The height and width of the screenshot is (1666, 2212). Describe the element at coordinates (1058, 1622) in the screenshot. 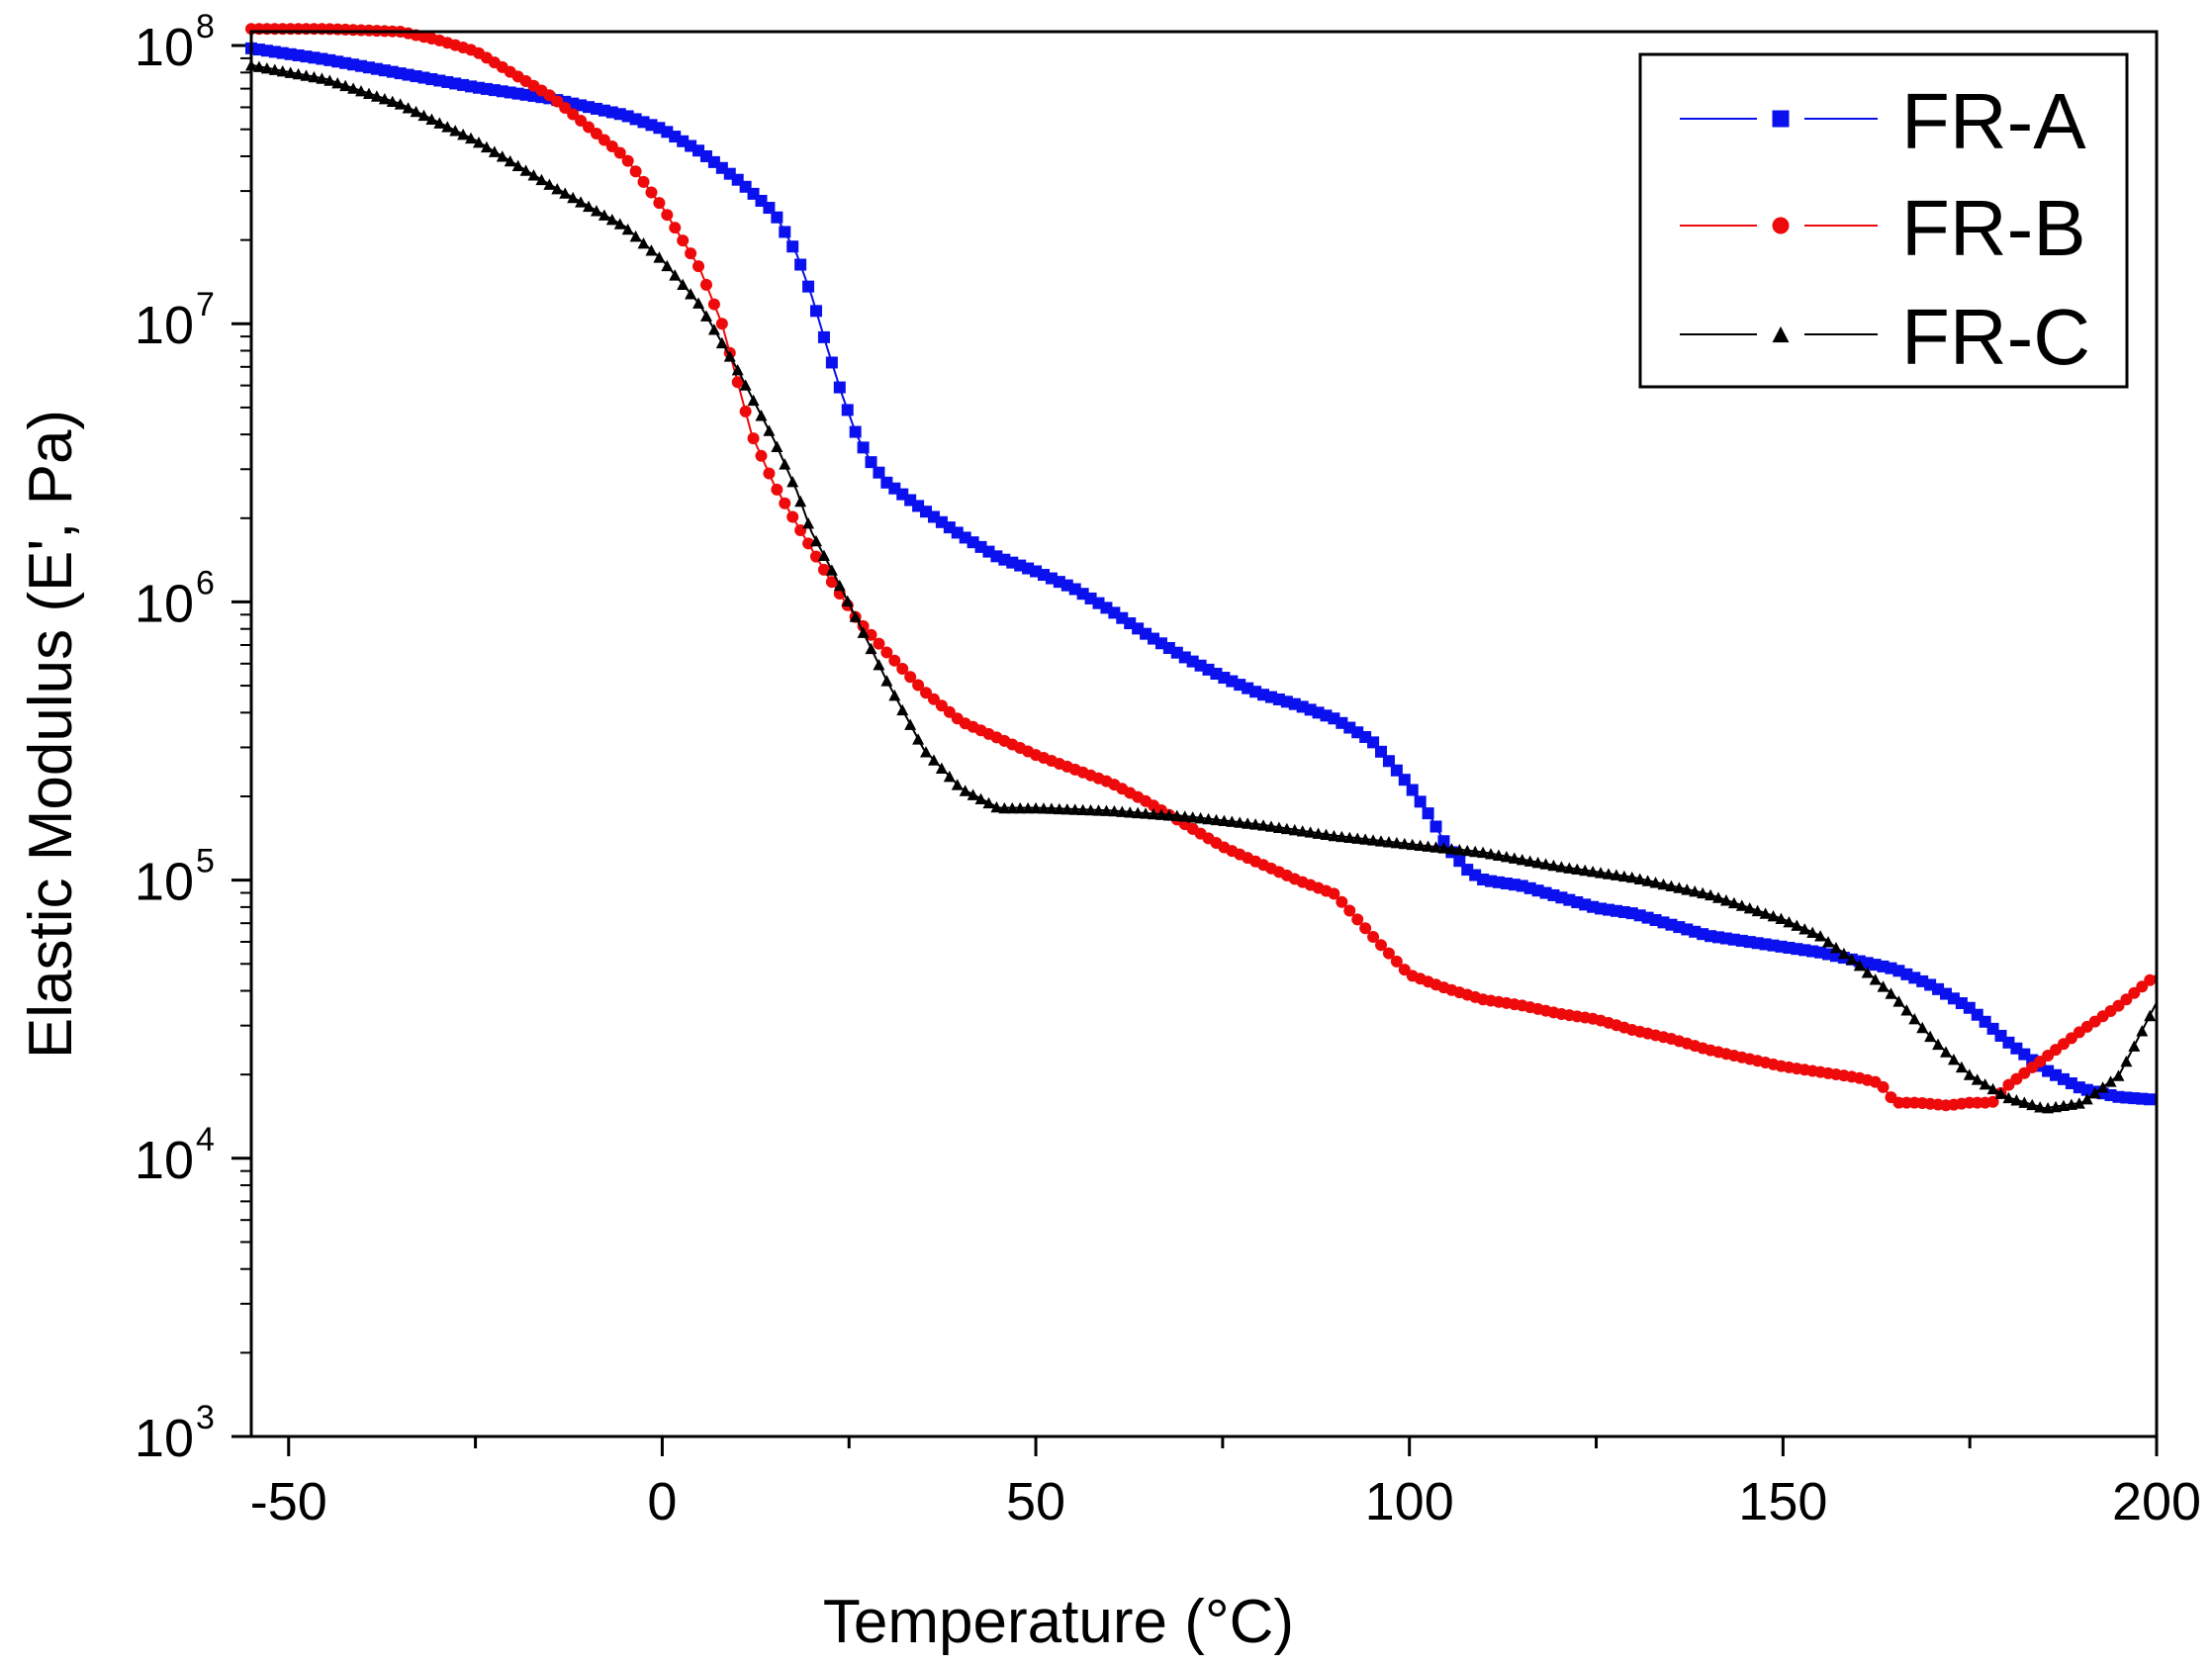

I see `x-axis-title: Temperature (°C)` at that location.